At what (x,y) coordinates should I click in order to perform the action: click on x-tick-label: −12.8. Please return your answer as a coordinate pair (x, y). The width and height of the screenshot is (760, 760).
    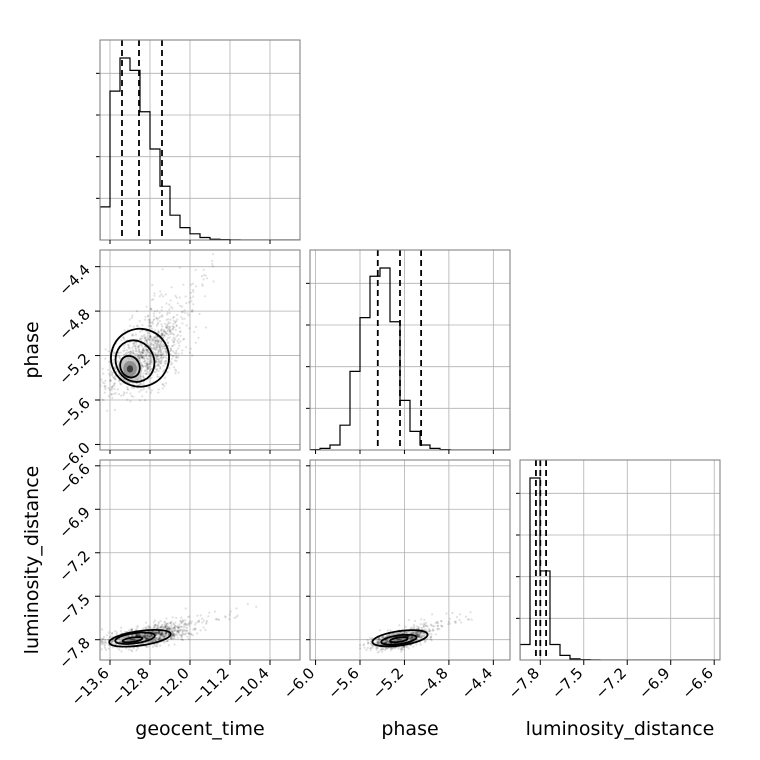
    Looking at the image, I should click on (130, 686).